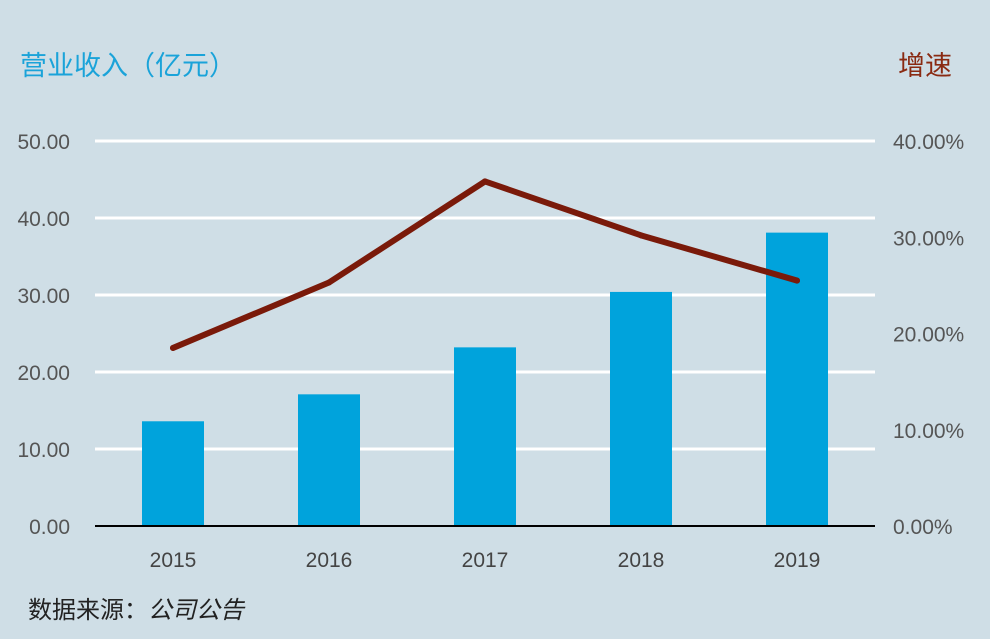  Describe the element at coordinates (928, 431) in the screenshot. I see `right-tick-label: 10.00%` at that location.